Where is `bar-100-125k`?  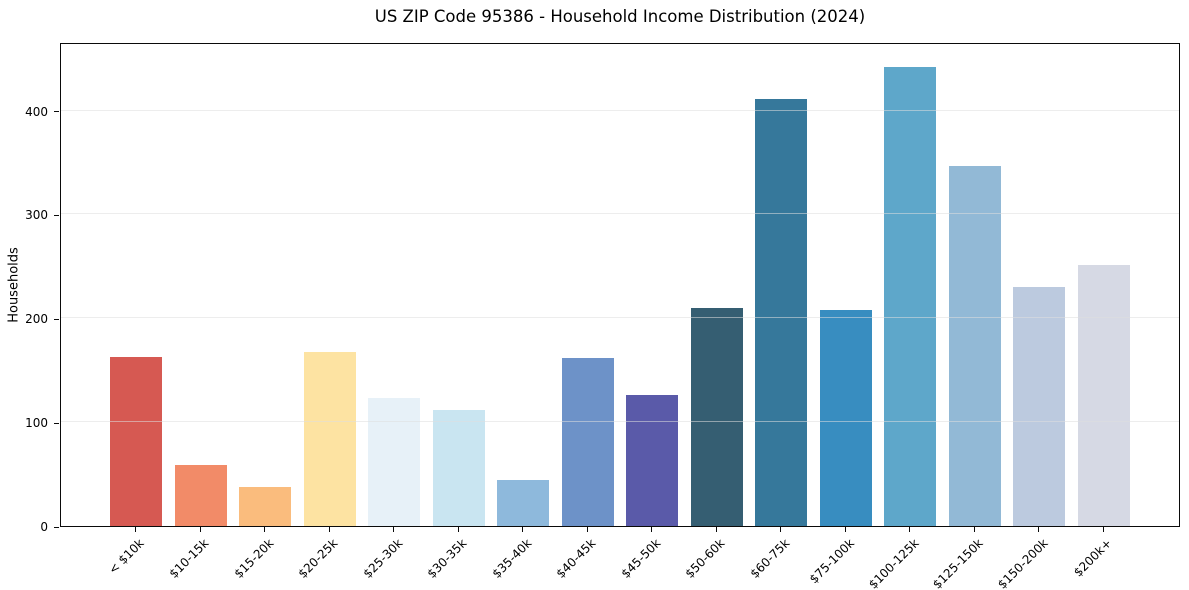 bar-100-125k is located at coordinates (910, 296).